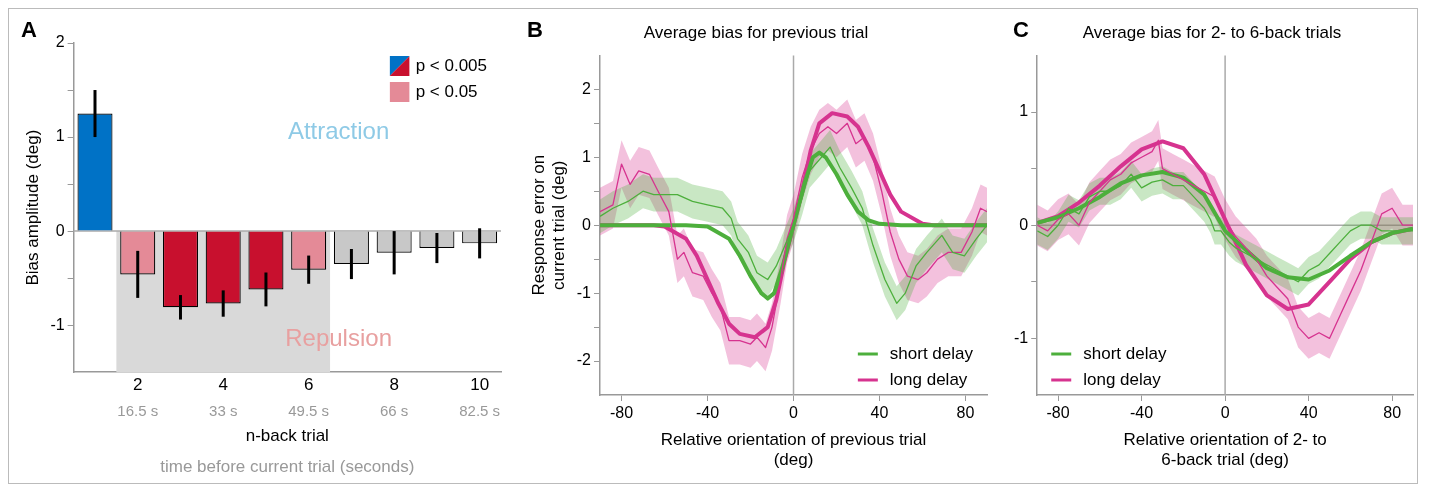 This screenshot has width=1440, height=491. I want to click on x-axis-title: Relative orientation of previous trial (deg), so click(793, 450).